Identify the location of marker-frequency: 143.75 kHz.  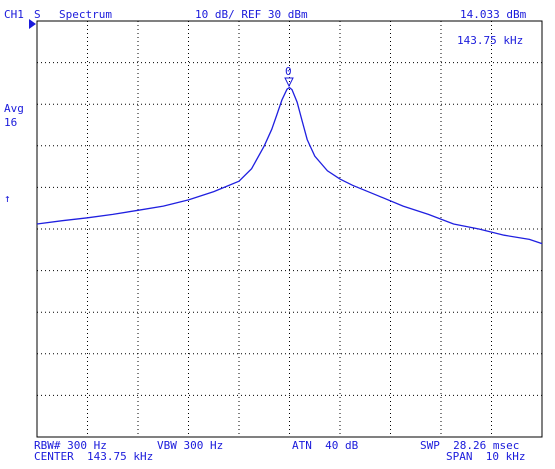
(490, 40).